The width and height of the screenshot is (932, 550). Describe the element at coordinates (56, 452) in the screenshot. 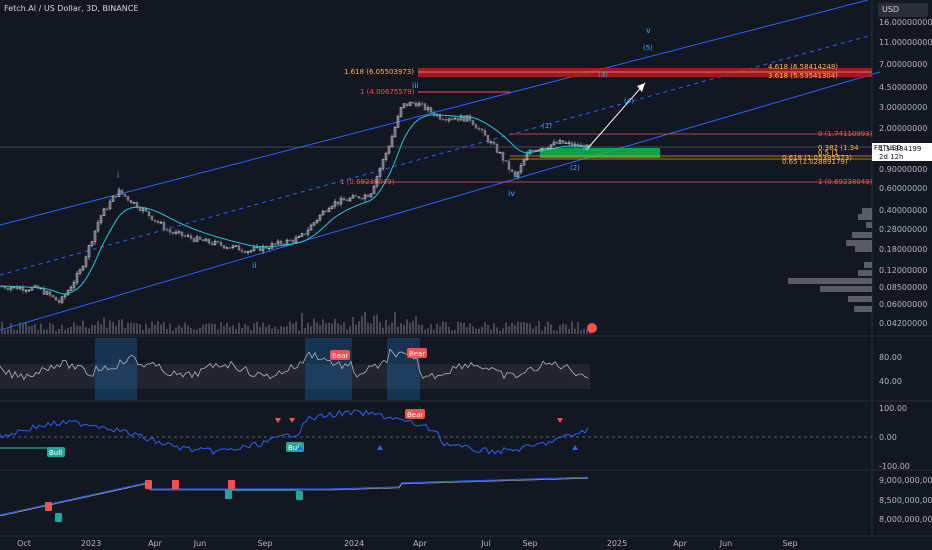

I see `bull-tag` at that location.